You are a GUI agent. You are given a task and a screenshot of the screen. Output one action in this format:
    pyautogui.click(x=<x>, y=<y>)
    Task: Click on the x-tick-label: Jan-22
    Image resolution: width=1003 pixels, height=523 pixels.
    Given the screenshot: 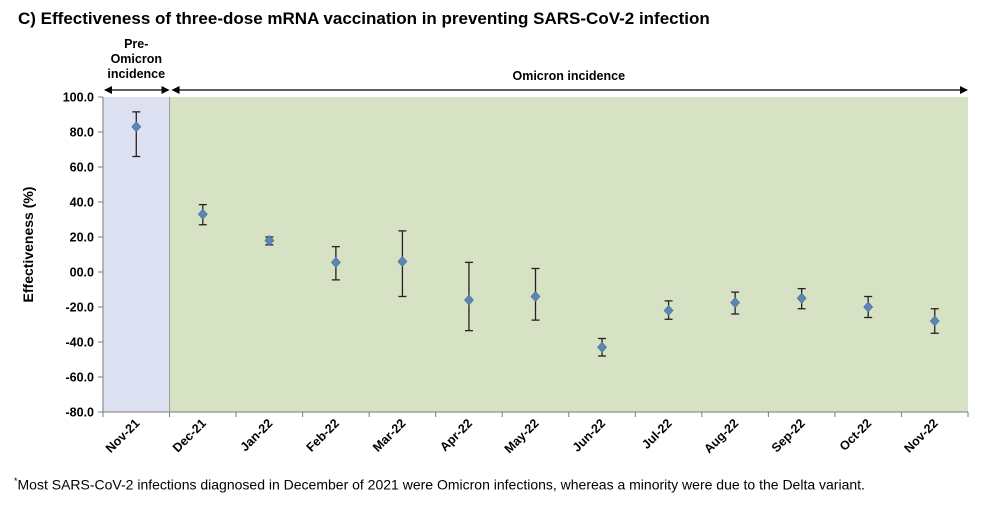 What is the action you would take?
    pyautogui.click(x=257, y=435)
    